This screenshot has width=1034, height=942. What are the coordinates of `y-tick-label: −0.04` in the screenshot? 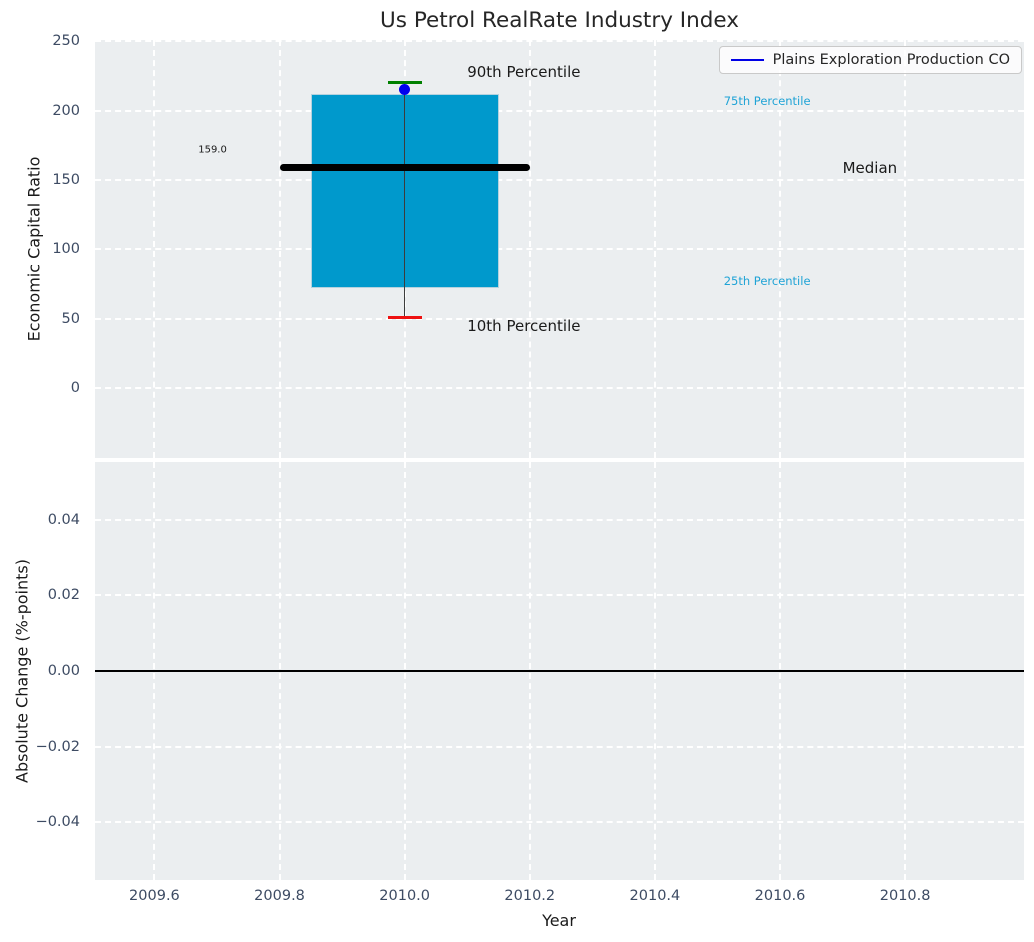 It's located at (57, 822).